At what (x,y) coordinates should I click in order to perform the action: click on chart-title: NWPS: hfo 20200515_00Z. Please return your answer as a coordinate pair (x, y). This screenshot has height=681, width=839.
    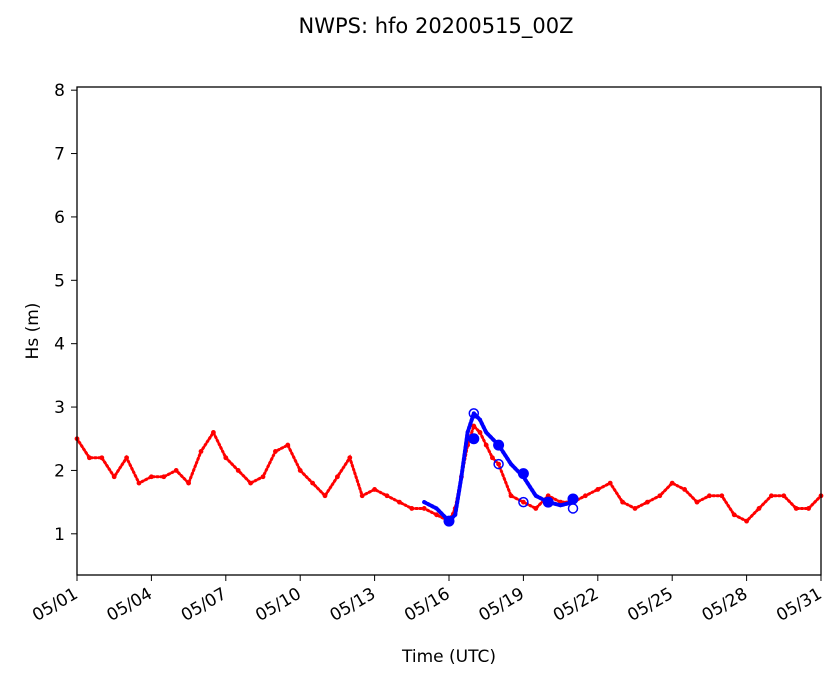
    Looking at the image, I should click on (436, 26).